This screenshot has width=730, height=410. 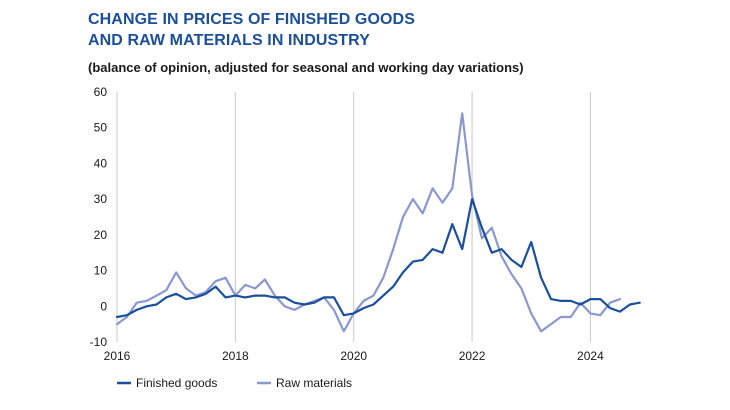 What do you see at coordinates (590, 356) in the screenshot?
I see `x-tick-label: 2024` at bounding box center [590, 356].